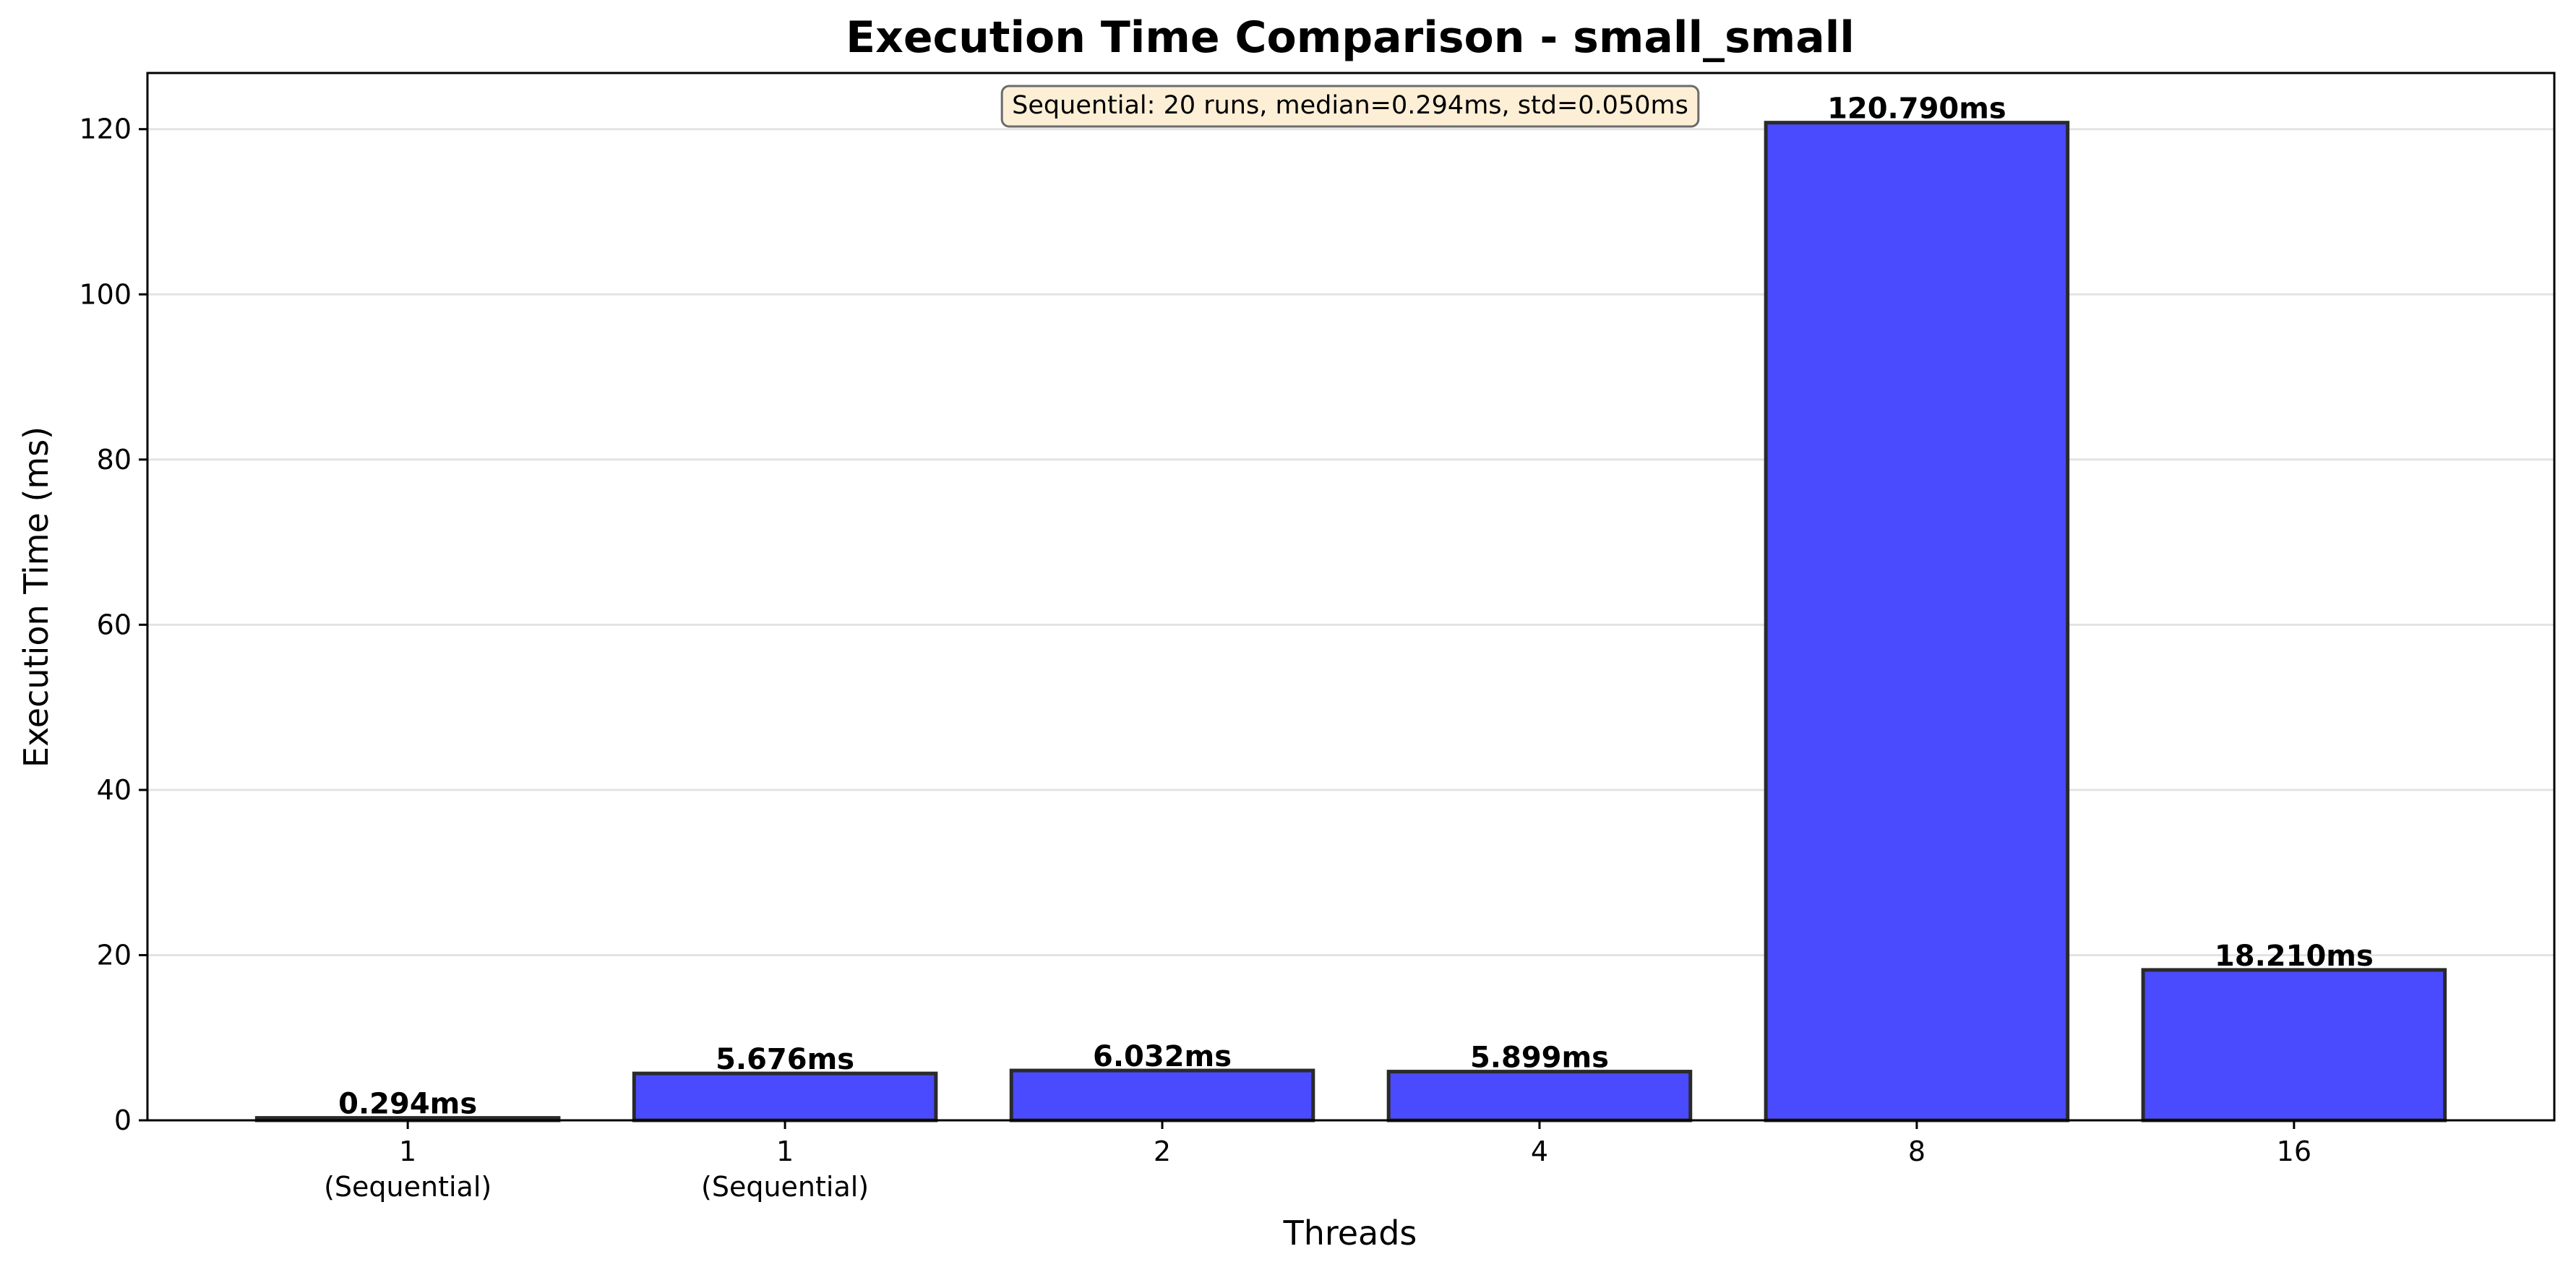 The width and height of the screenshot is (2576, 1275). I want to click on y-tick-label-1: 20, so click(115, 955).